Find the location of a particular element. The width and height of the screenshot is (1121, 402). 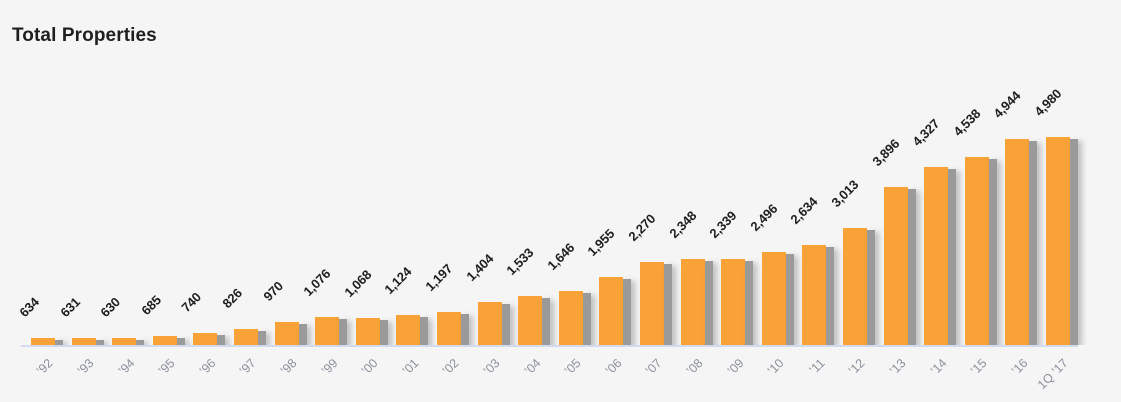

x-axis-tick-label: ’01 is located at coordinates (410, 367).